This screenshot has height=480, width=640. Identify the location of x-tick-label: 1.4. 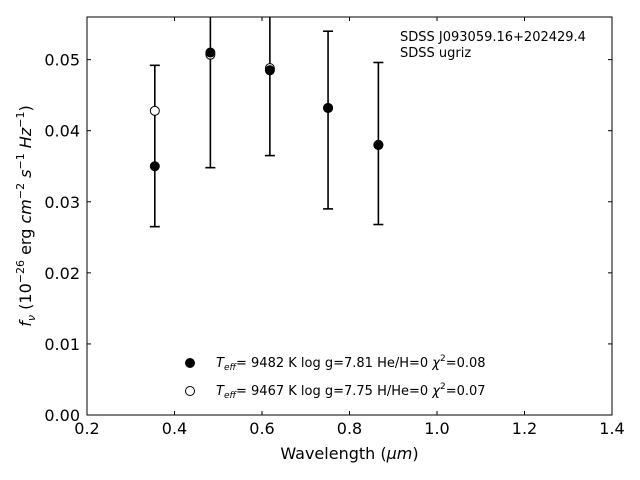
(611, 428).